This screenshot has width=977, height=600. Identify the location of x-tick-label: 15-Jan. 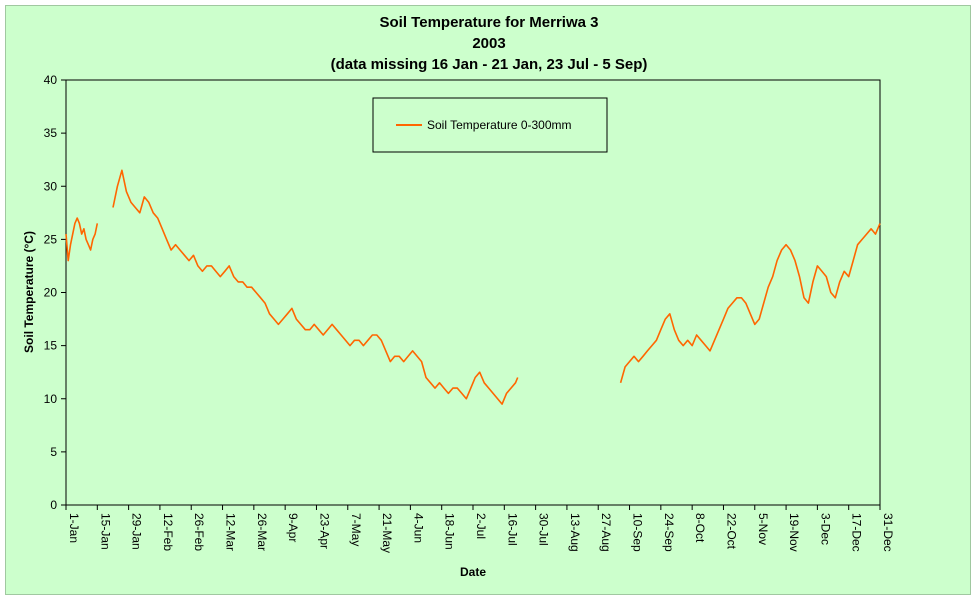
(105, 531).